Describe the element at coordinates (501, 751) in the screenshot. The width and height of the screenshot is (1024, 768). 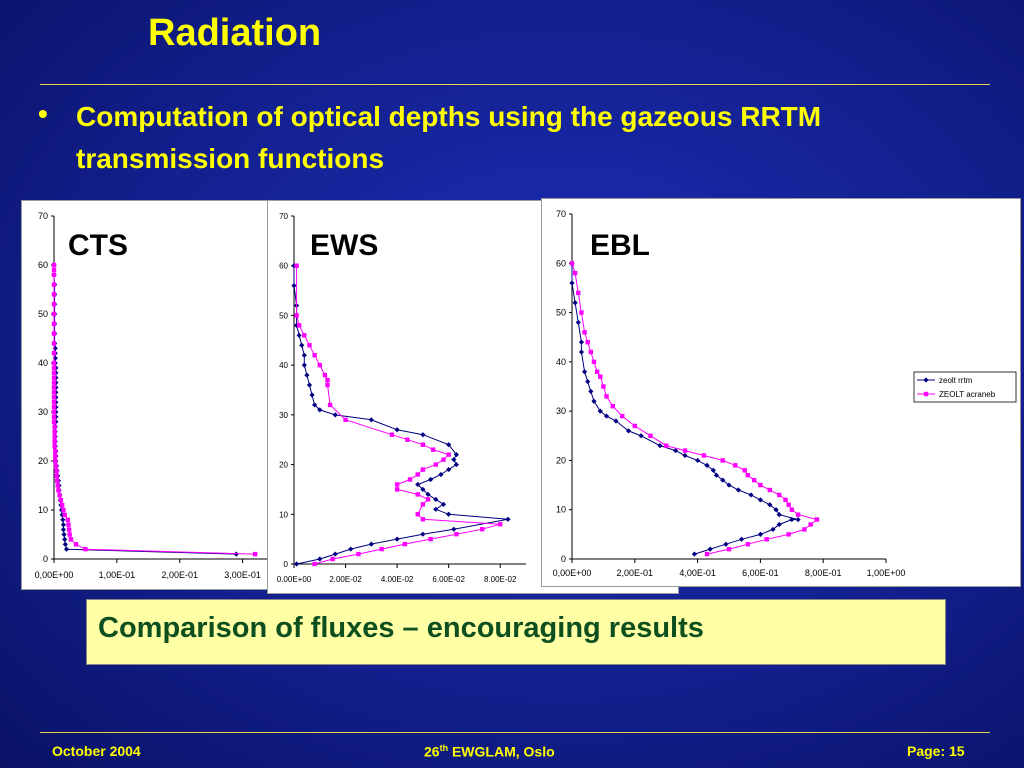
I see `footer-event-name: EWGLAM, Oslo` at that location.